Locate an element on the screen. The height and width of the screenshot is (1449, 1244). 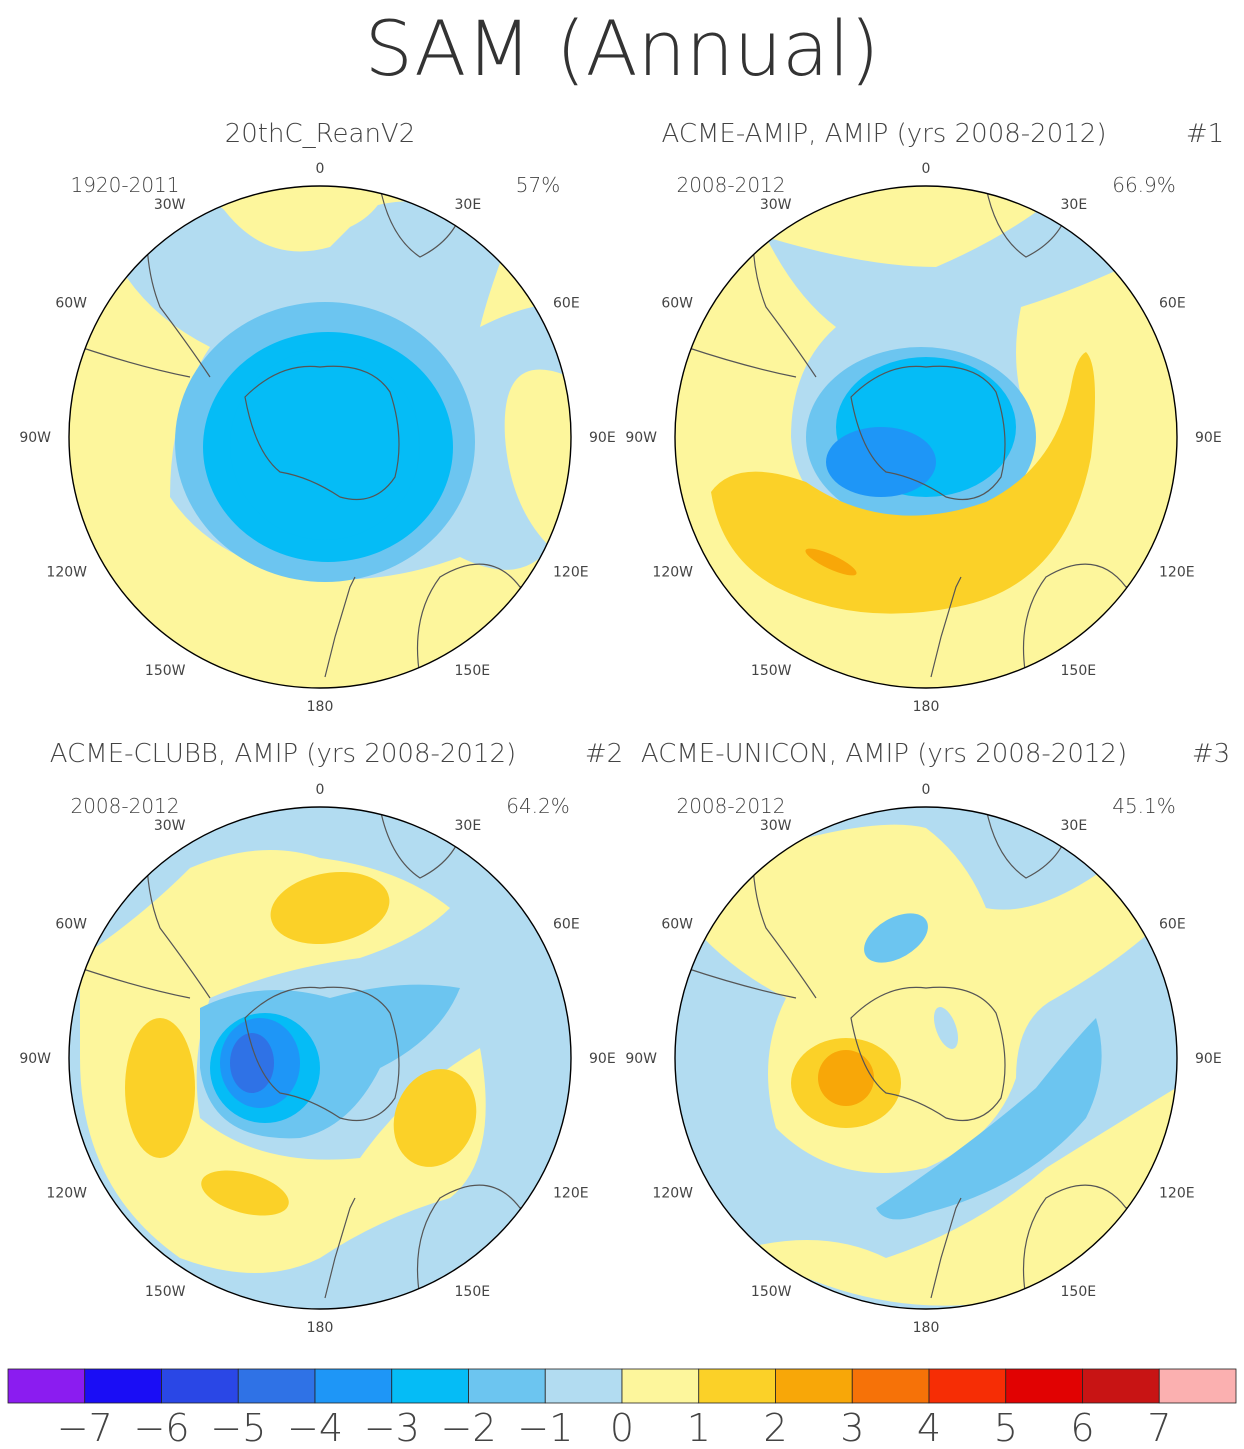
colorbar-label: −6 is located at coordinates (161, 1427).